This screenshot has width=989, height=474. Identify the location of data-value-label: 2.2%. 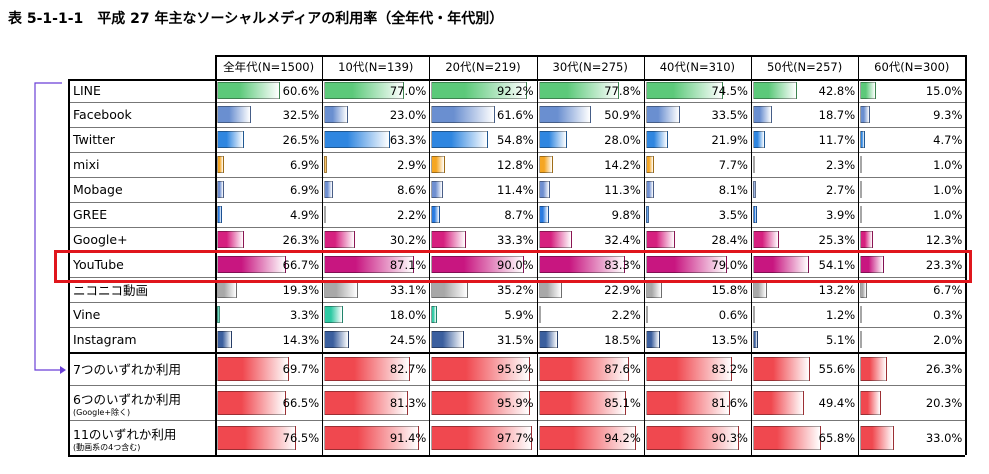
(412, 214).